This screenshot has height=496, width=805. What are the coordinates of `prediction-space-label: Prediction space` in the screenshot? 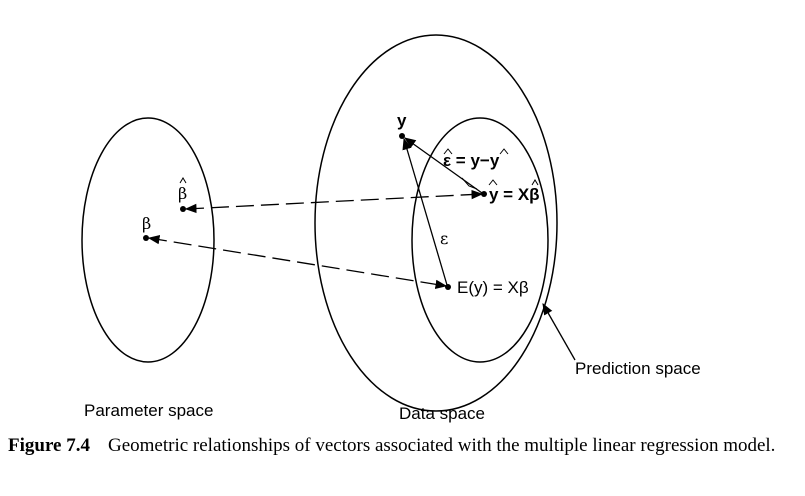 It's located at (638, 368).